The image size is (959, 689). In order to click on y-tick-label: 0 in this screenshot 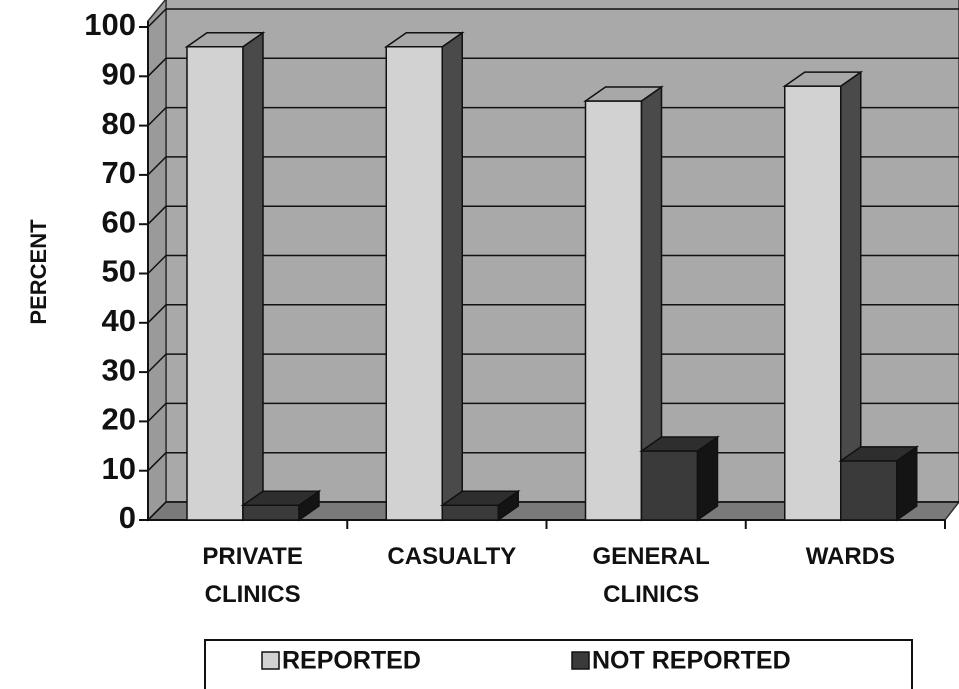, I will do `click(127, 517)`.